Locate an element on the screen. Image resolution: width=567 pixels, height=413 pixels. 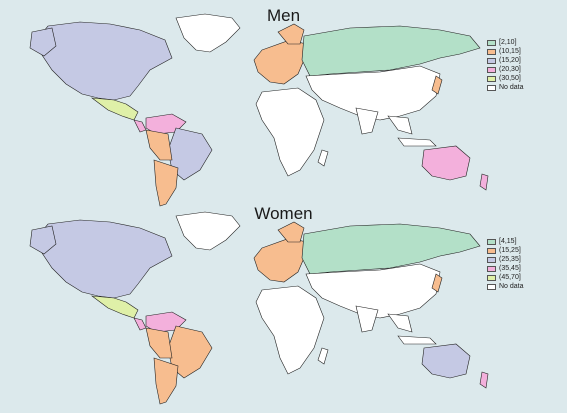
legend-label: (15,25] is located at coordinates (510, 250).